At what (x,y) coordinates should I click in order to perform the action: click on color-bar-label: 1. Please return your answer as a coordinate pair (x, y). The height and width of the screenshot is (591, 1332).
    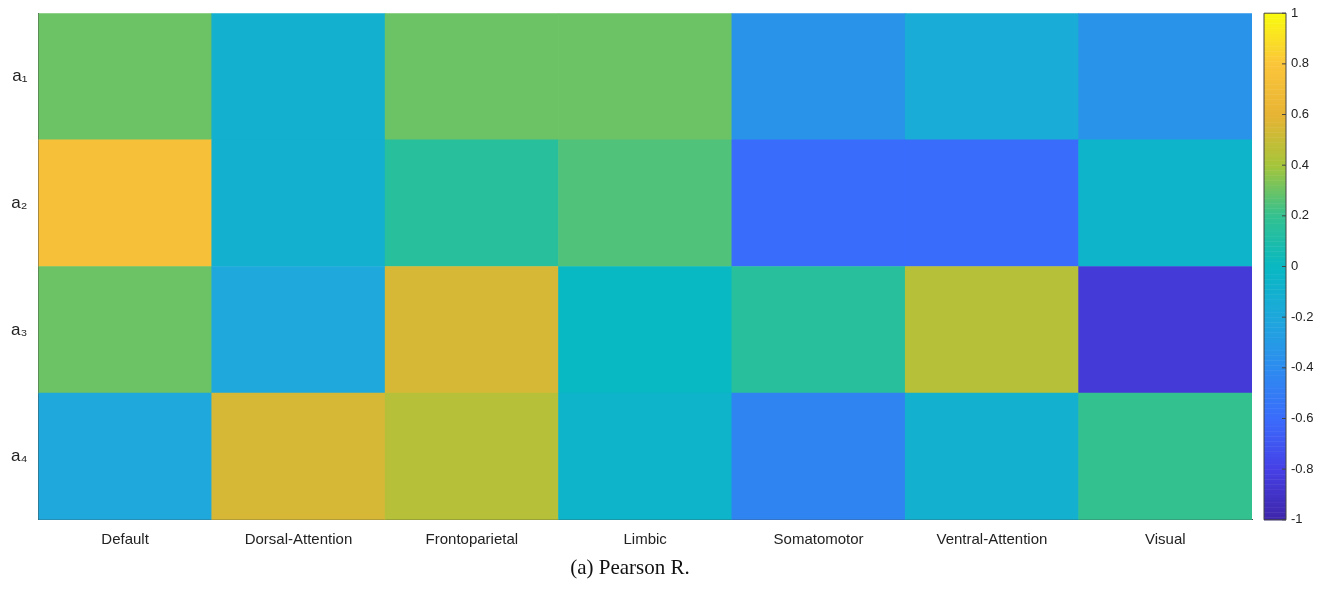
    Looking at the image, I should click on (1295, 12).